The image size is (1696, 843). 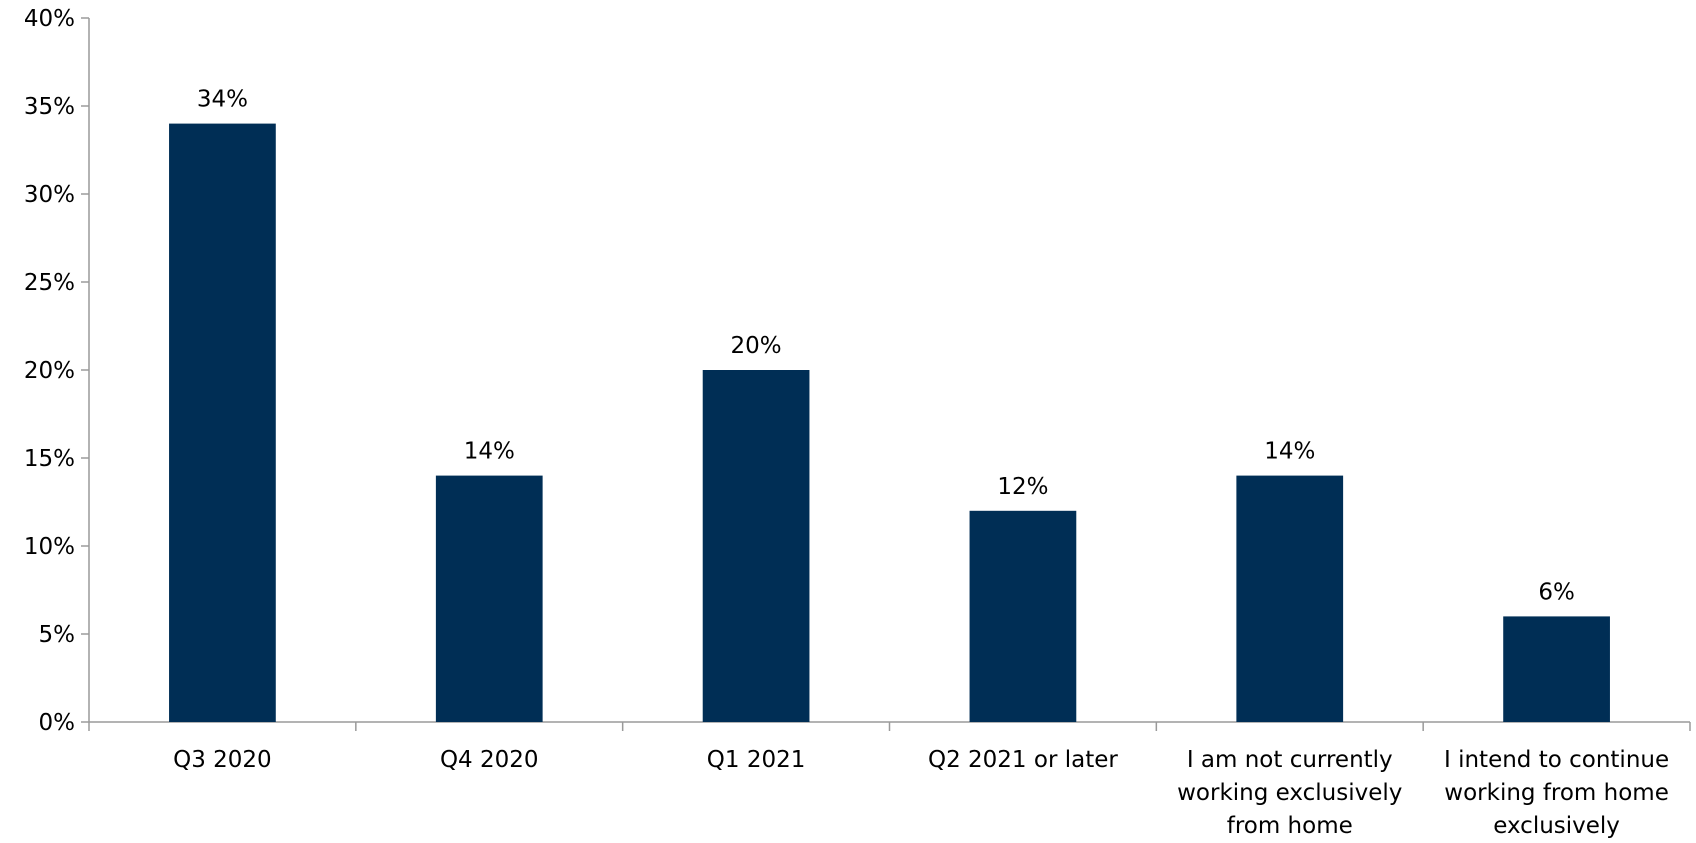 I want to click on y-tick-label: 30%, so click(x=49, y=195).